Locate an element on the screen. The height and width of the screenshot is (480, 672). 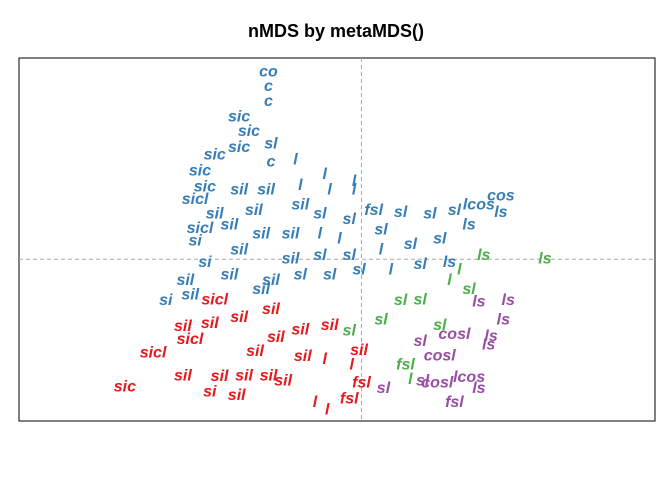
chart-title: nMDS by metaMDS() is located at coordinates (336, 31).